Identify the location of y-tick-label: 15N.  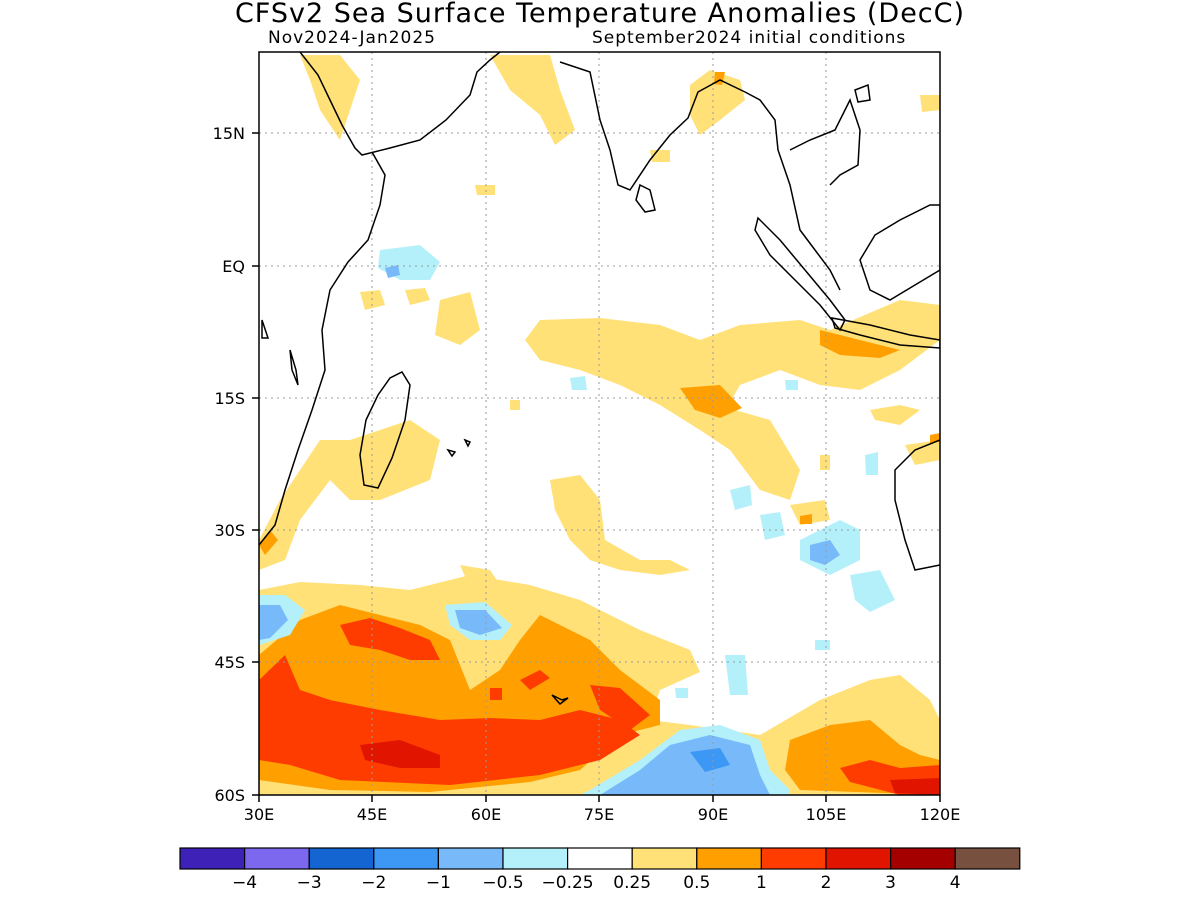
(229, 133).